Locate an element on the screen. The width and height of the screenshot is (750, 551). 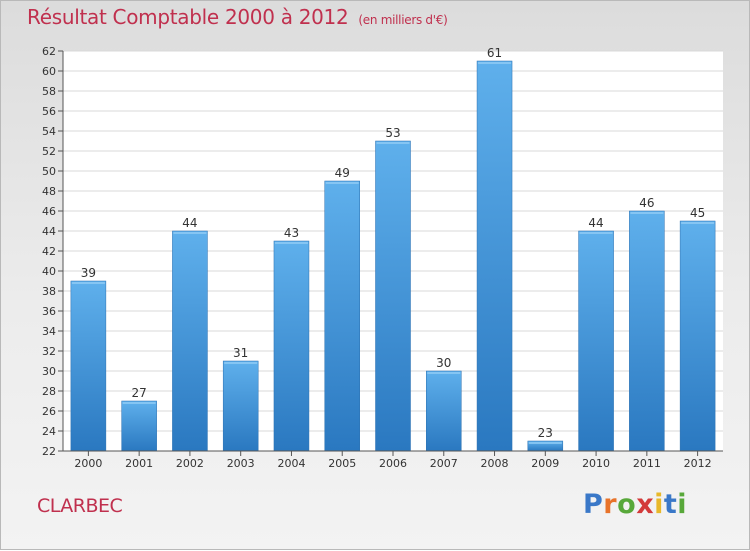
y-tick-label: 54 is located at coordinates (49, 131).